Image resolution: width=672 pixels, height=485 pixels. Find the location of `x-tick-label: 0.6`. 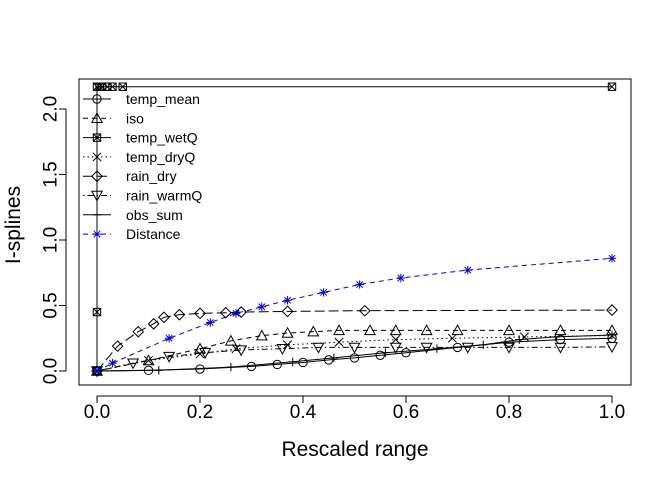

x-tick-label: 0.6 is located at coordinates (406, 412).